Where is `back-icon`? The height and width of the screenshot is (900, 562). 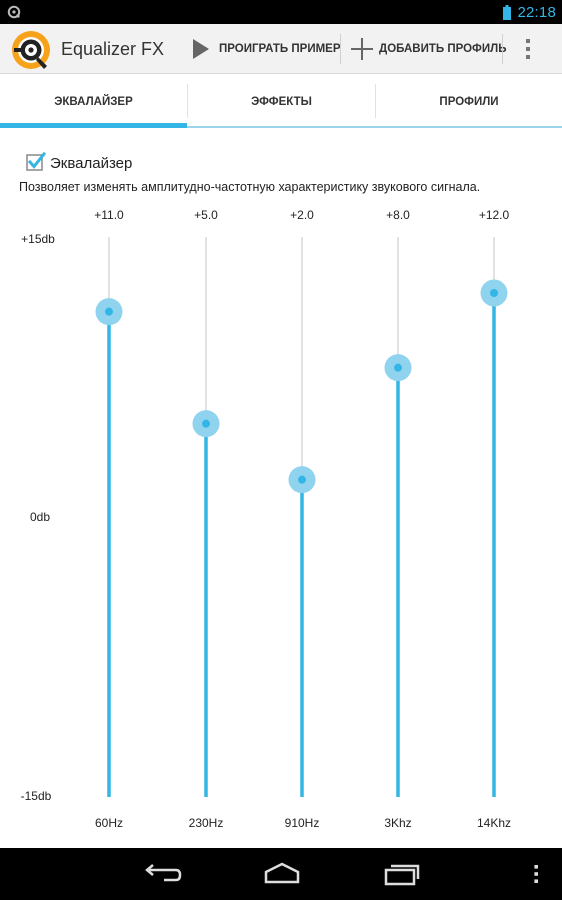
back-icon is located at coordinates (162, 874).